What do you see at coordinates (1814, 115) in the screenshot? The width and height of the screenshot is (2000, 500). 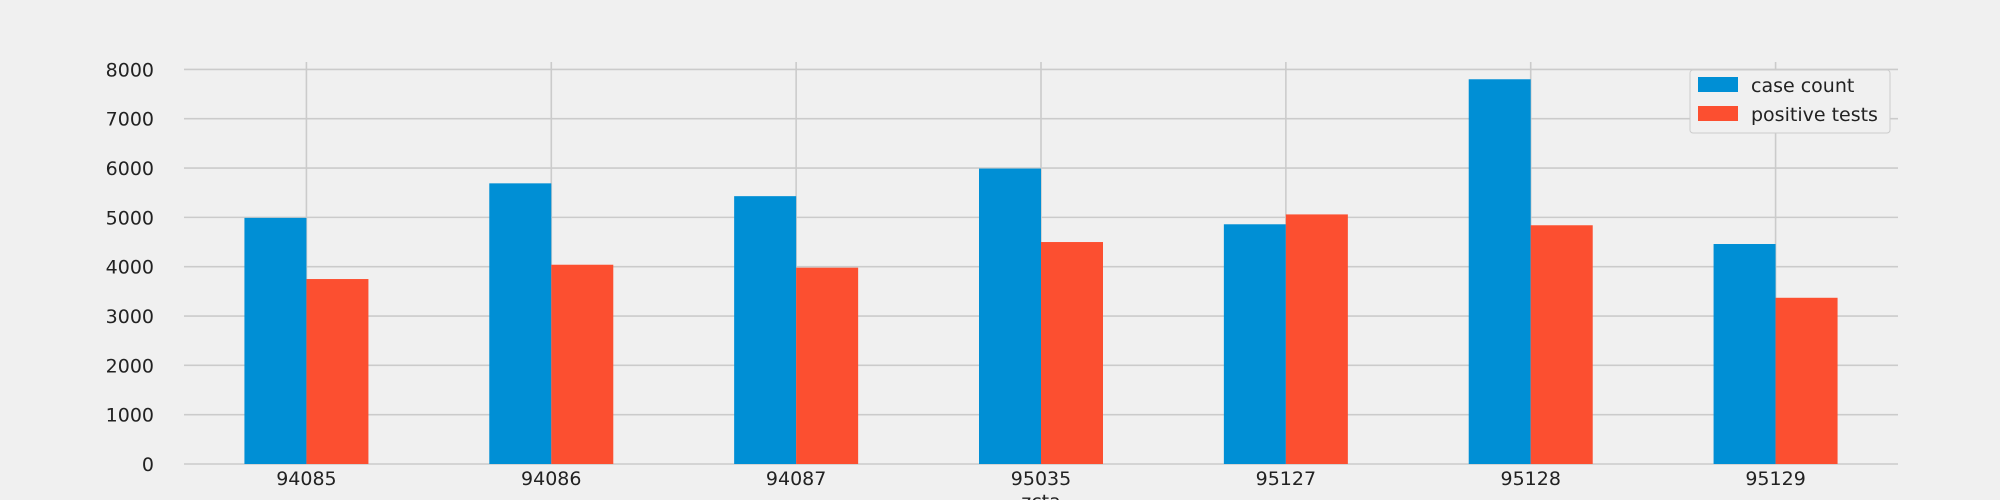 I see `legend-label-positive-tests: positive tests` at bounding box center [1814, 115].